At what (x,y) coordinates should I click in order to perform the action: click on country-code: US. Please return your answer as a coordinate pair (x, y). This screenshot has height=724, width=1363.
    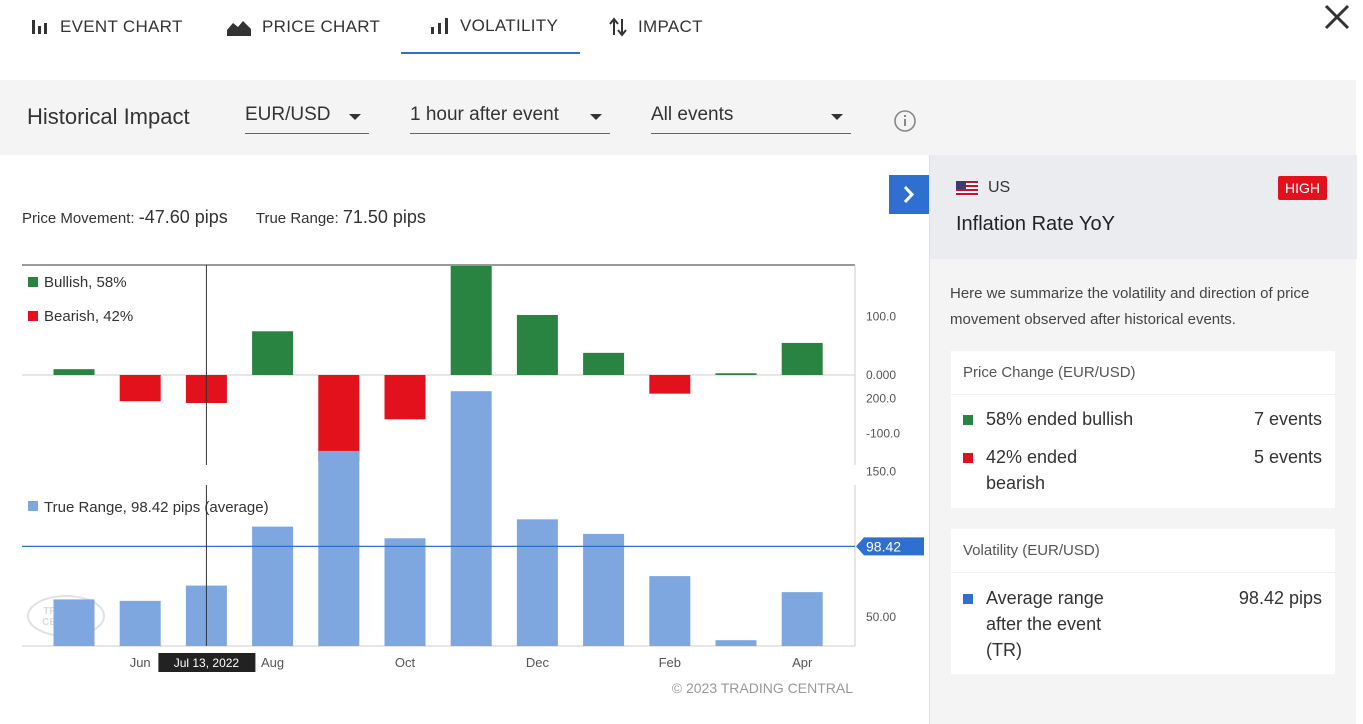
    Looking at the image, I should click on (999, 187).